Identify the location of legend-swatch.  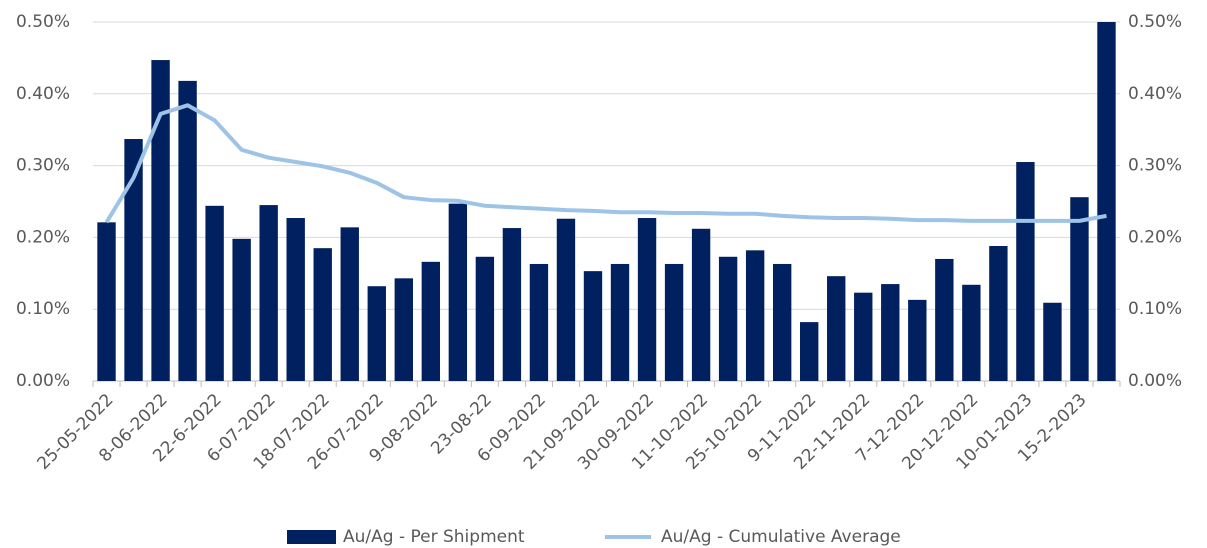
(311, 537).